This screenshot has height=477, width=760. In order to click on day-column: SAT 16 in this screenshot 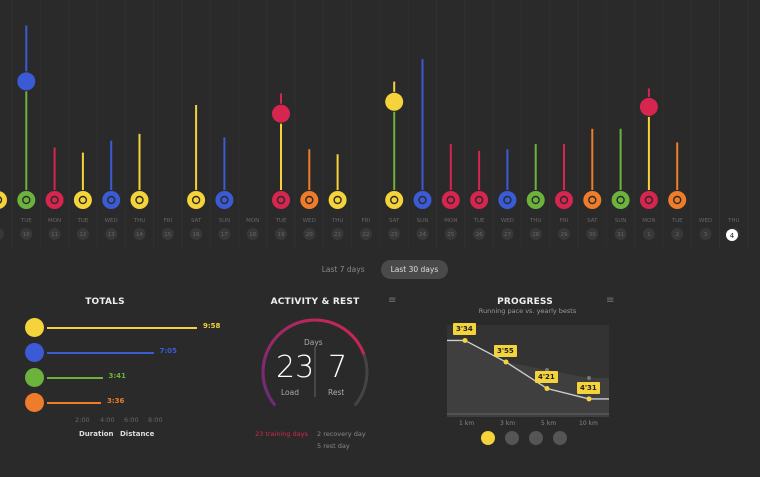, I will do `click(196, 172)`.